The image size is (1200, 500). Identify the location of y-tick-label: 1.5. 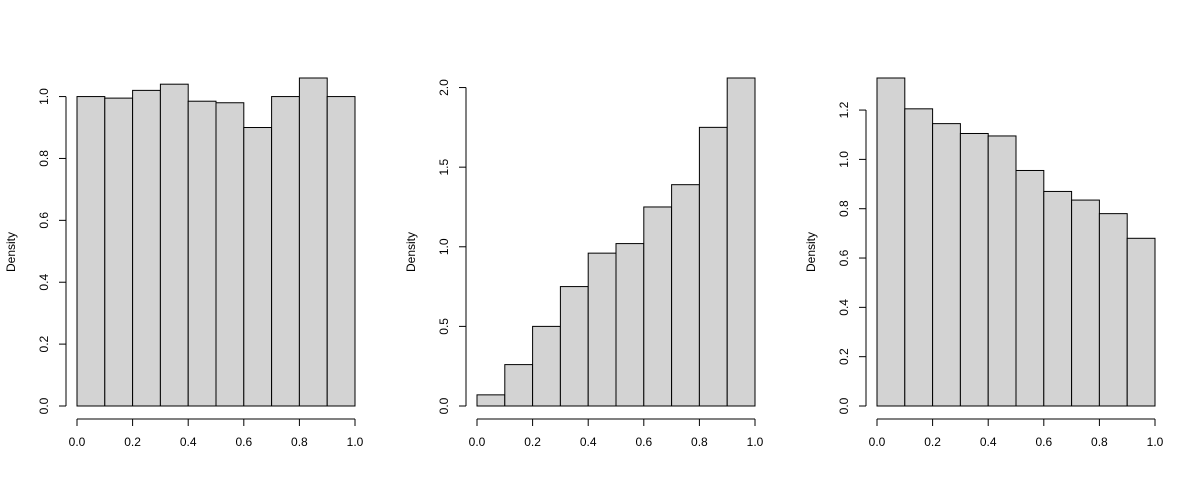
(444, 167).